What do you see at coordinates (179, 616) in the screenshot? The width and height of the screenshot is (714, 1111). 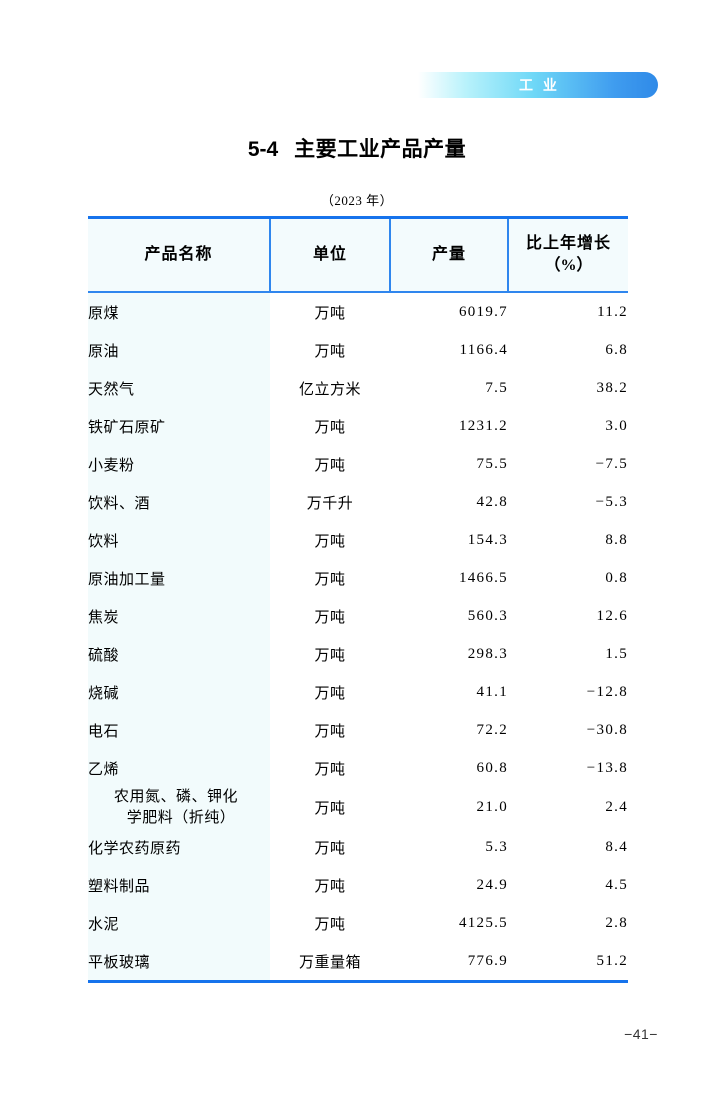 I see `cell-product-name: 焦炭` at bounding box center [179, 616].